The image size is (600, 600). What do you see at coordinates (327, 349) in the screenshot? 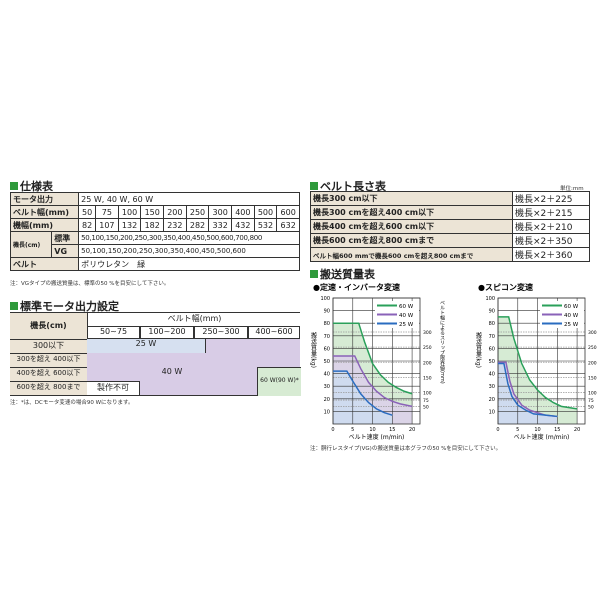
I see `y-tick-label: 60` at bounding box center [327, 349].